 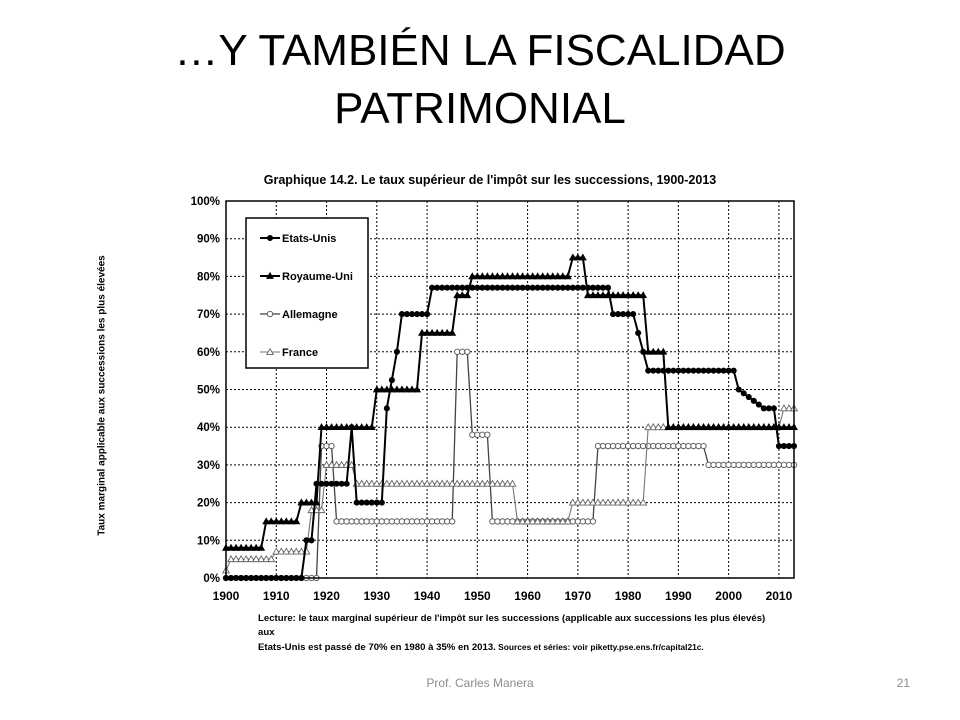 I want to click on x-tick-label: 1950, so click(x=477, y=596).